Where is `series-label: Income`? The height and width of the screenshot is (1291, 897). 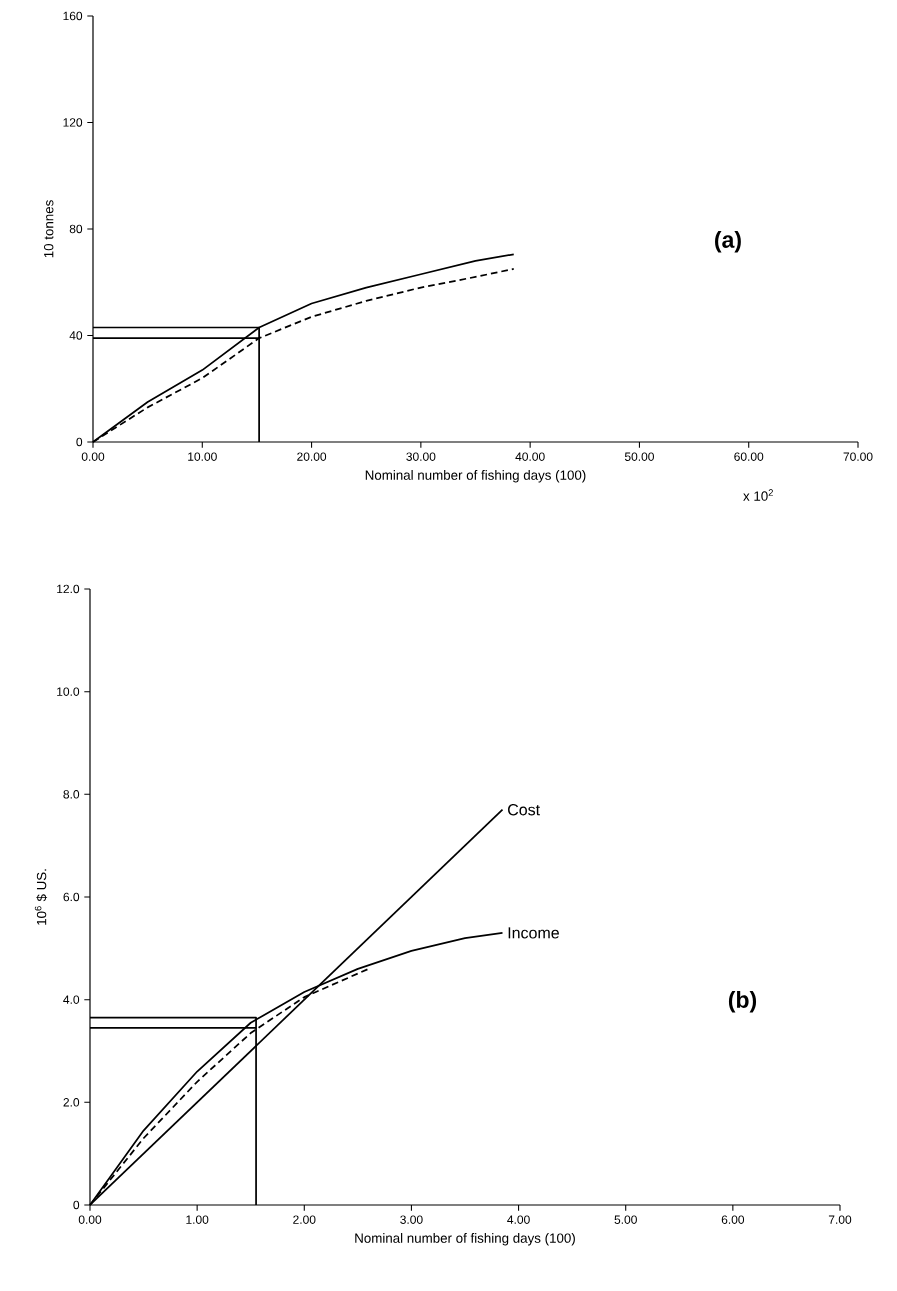 series-label: Income is located at coordinates (533, 933).